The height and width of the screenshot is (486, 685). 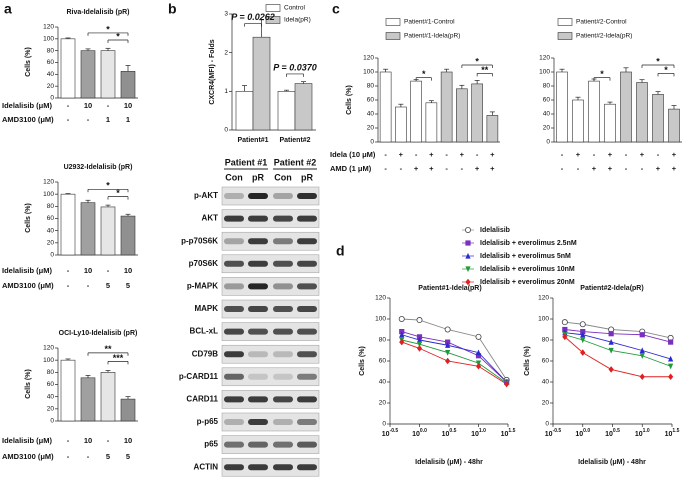 I want to click on significance-label: P = 0.0370, so click(x=294, y=67).